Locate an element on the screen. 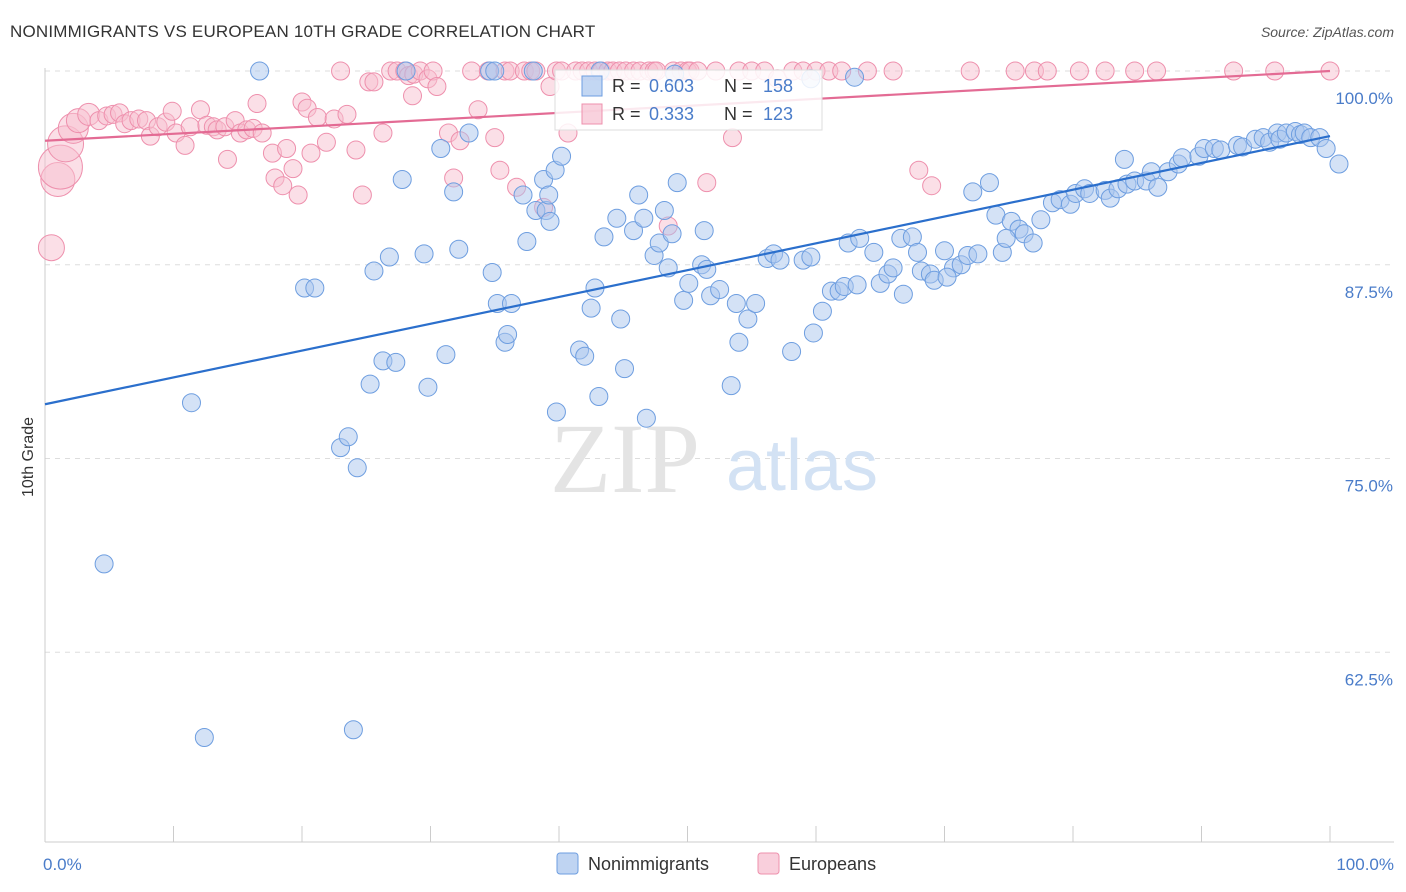  y-tick-label: 87.5% is located at coordinates (1369, 292).